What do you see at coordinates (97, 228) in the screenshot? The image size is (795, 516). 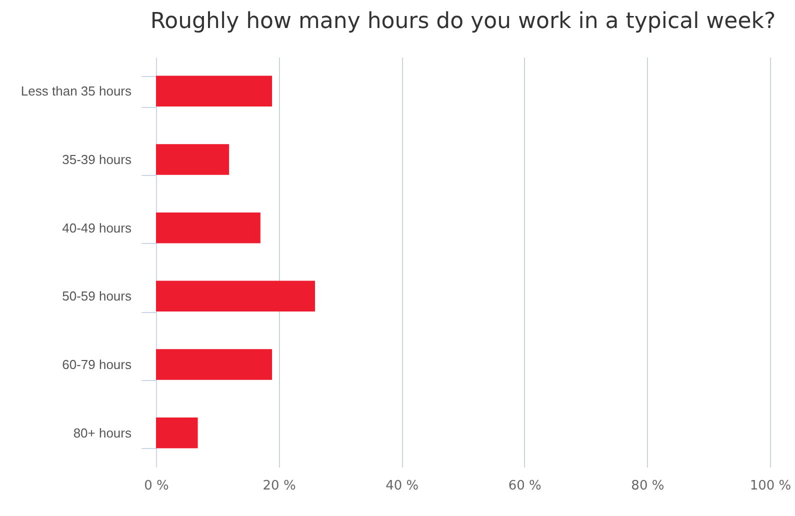 I see `y-tick-label: 40-49 hours` at bounding box center [97, 228].